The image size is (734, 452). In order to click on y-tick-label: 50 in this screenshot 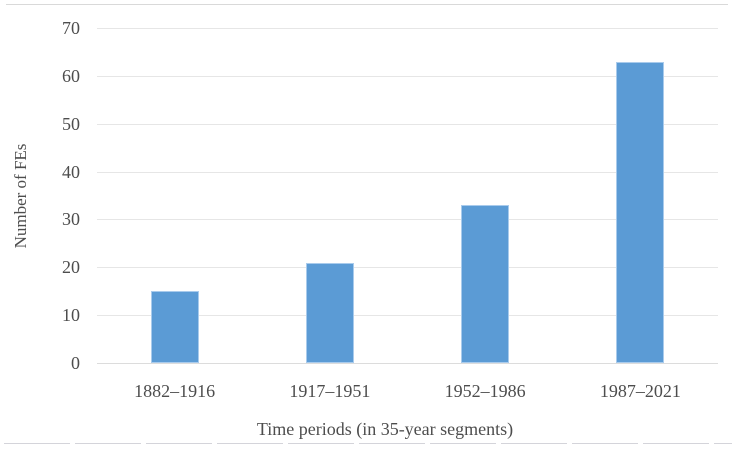, I will do `click(71, 123)`.